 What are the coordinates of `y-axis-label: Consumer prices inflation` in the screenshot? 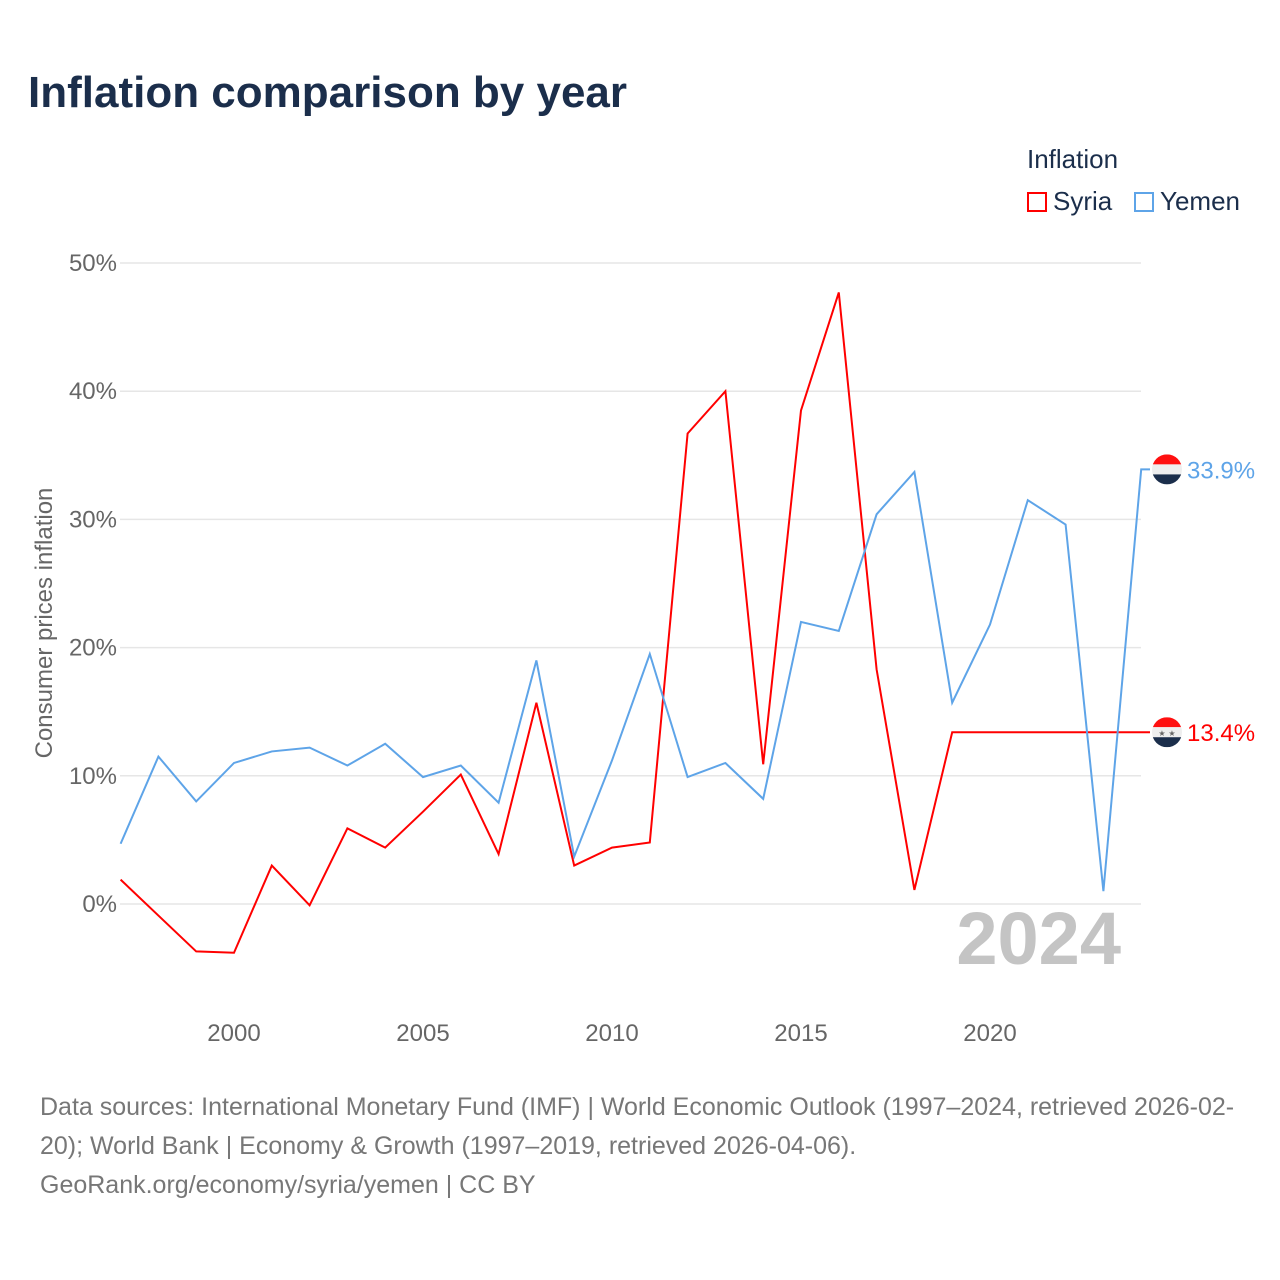 It's located at (44, 623).